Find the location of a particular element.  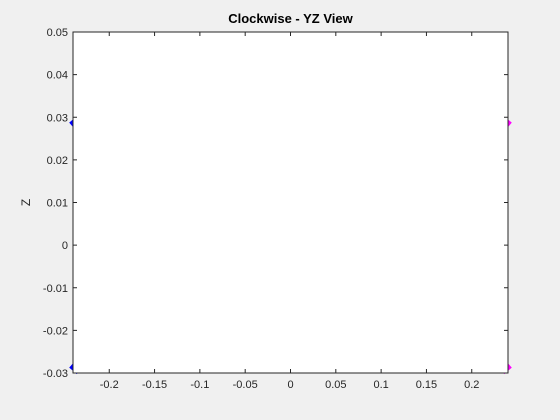

y-tick-label: -0.01 is located at coordinates (55, 289).